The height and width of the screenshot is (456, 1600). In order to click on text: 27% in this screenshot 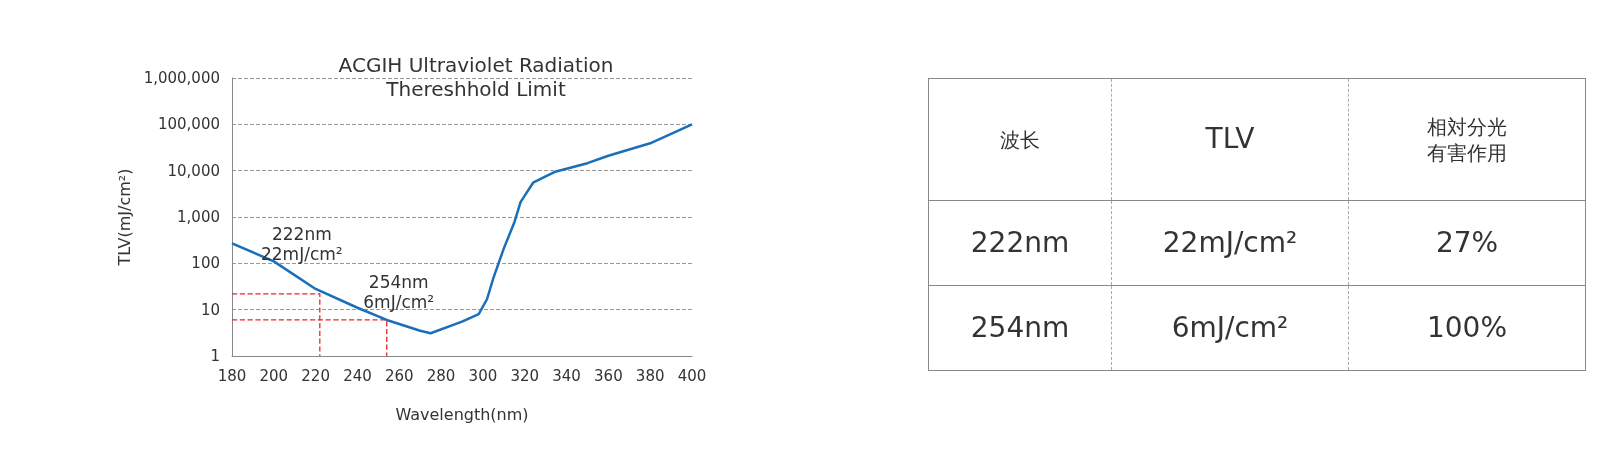, I will do `click(1467, 242)`.